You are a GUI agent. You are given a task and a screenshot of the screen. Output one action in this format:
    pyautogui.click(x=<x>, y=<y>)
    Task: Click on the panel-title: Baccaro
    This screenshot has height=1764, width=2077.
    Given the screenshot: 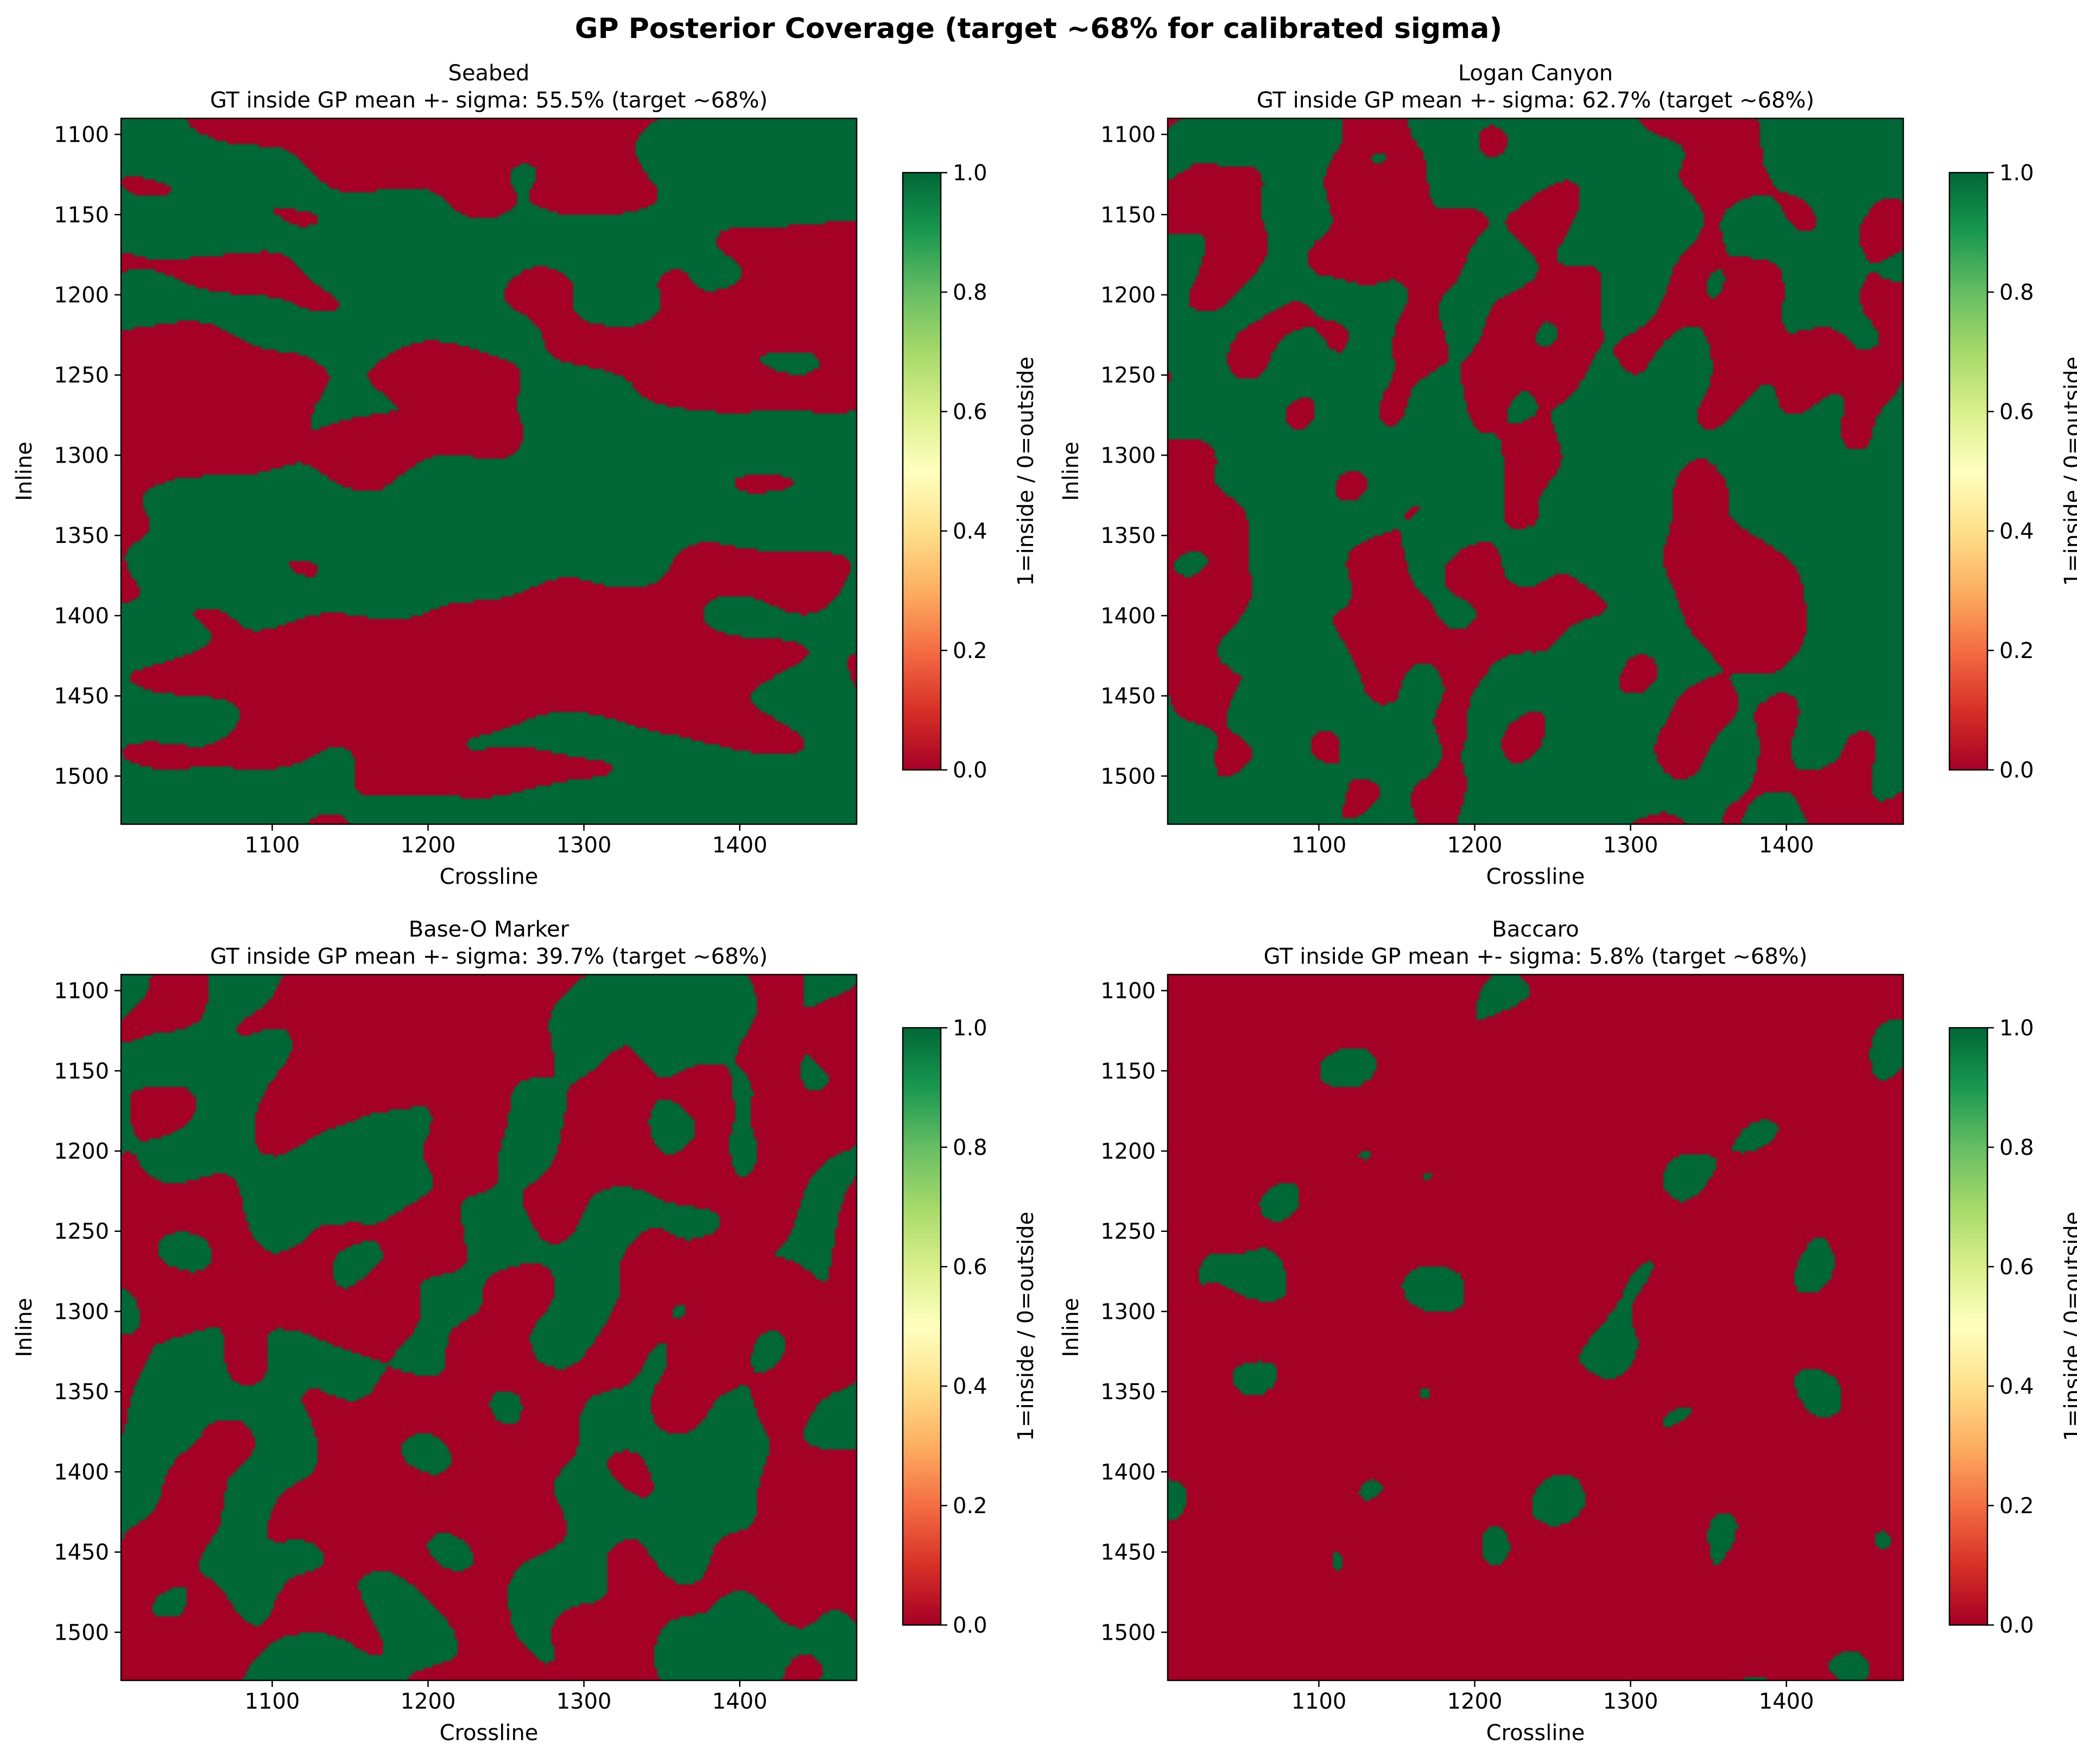 What is the action you would take?
    pyautogui.click(x=1535, y=930)
    